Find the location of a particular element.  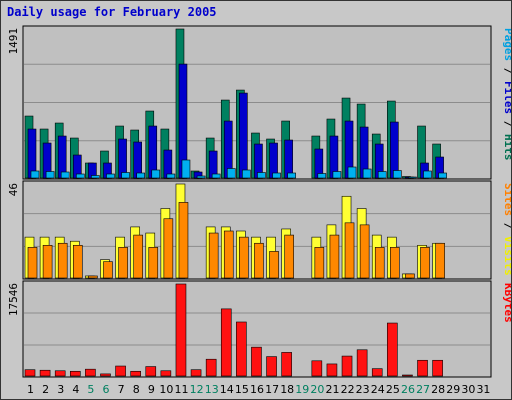

legend-entry: Sites is located at coordinates (506, 199).